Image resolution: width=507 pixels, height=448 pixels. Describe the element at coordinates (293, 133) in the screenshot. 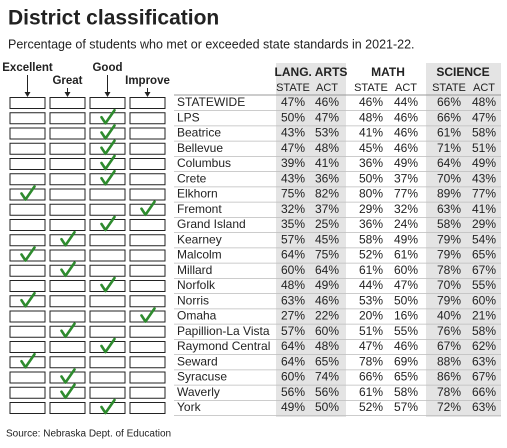

I see `score: 43%` at that location.